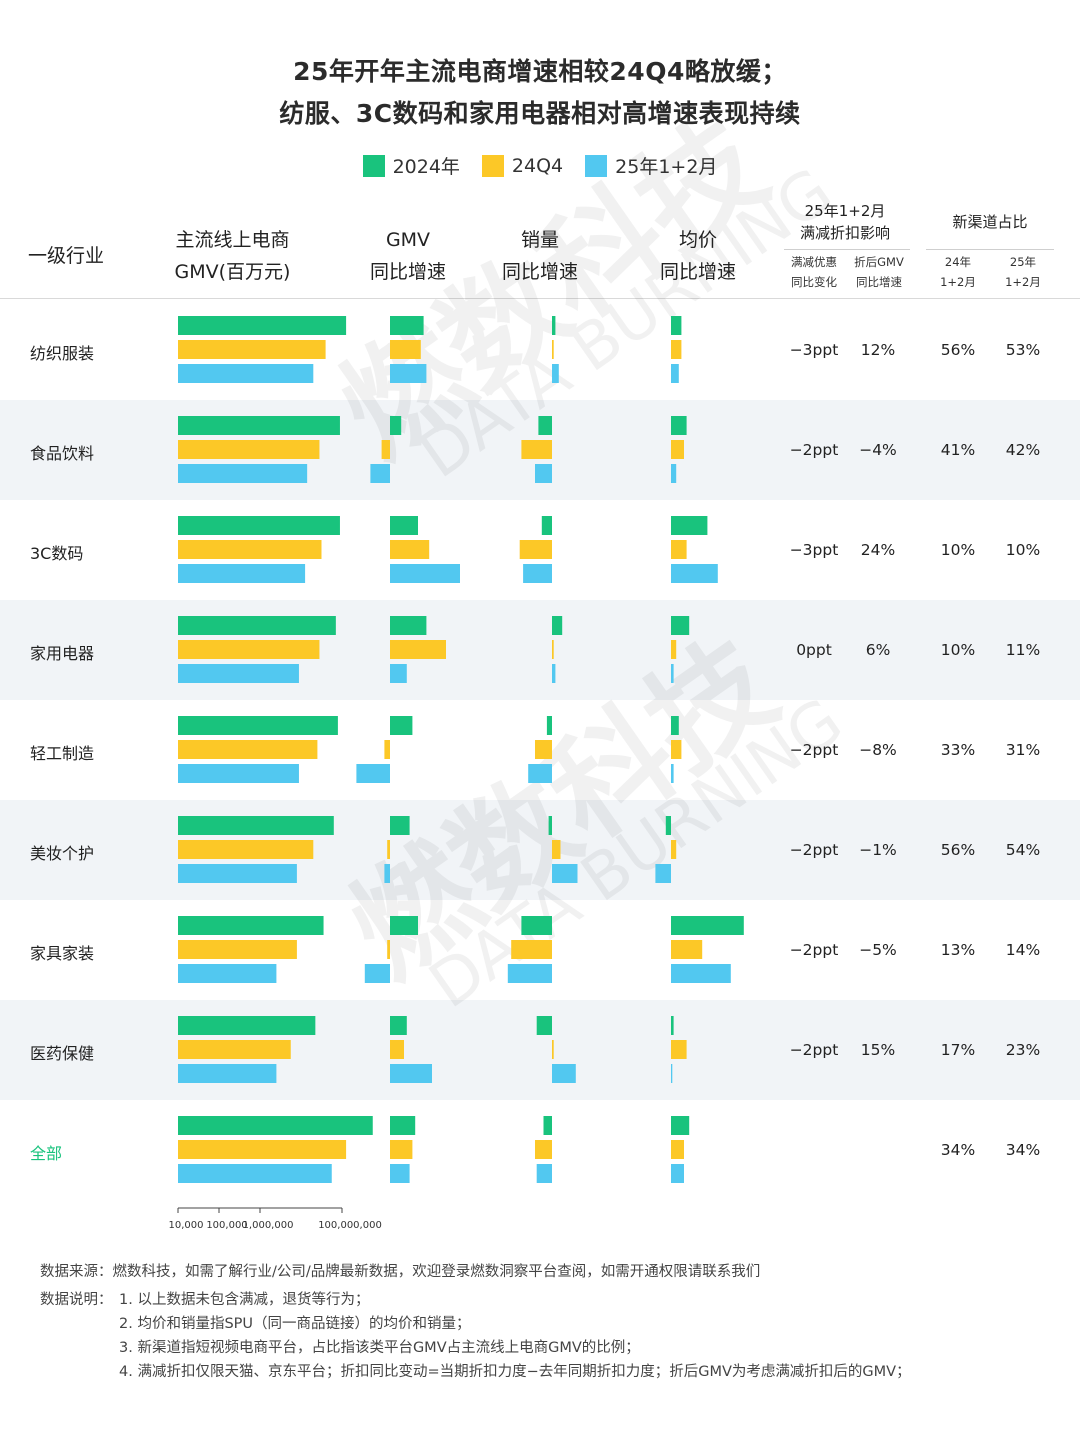 The image size is (1080, 1429). What do you see at coordinates (62, 653) in the screenshot?
I see `category-label: 家用电器` at bounding box center [62, 653].